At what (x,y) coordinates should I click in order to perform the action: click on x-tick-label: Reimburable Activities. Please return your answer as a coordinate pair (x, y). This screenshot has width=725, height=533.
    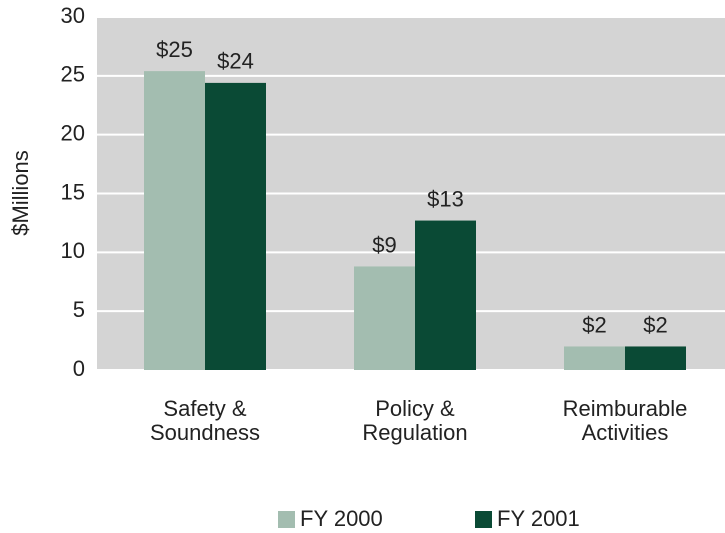
    Looking at the image, I should click on (625, 420).